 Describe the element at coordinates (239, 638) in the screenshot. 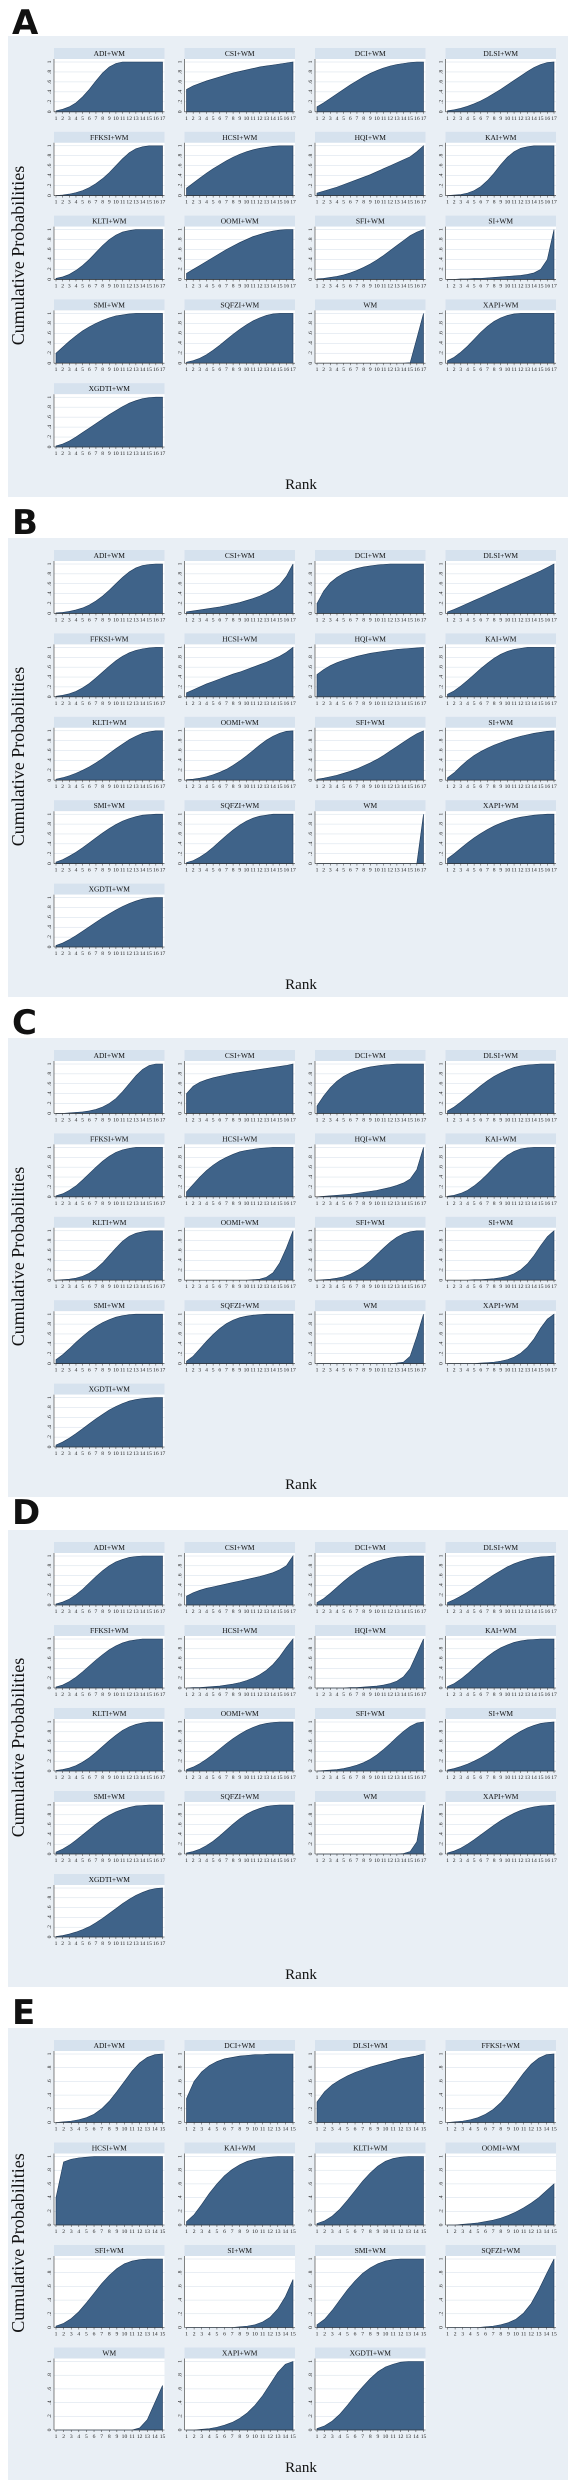

I see `strip-title: HCSI+WM` at that location.